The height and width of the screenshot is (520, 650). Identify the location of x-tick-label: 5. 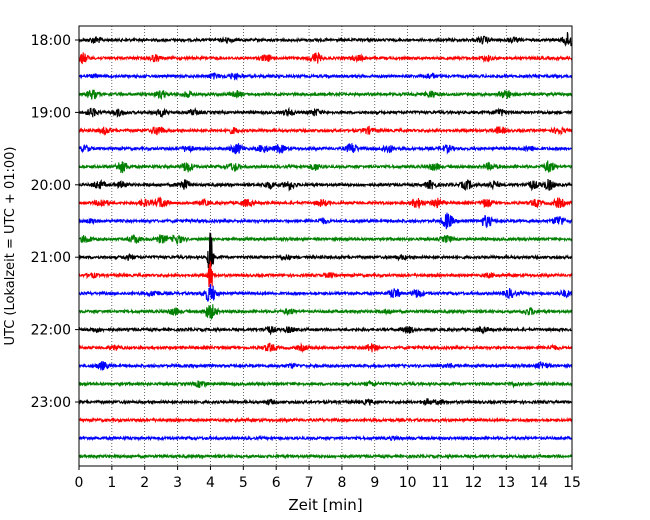
(243, 483).